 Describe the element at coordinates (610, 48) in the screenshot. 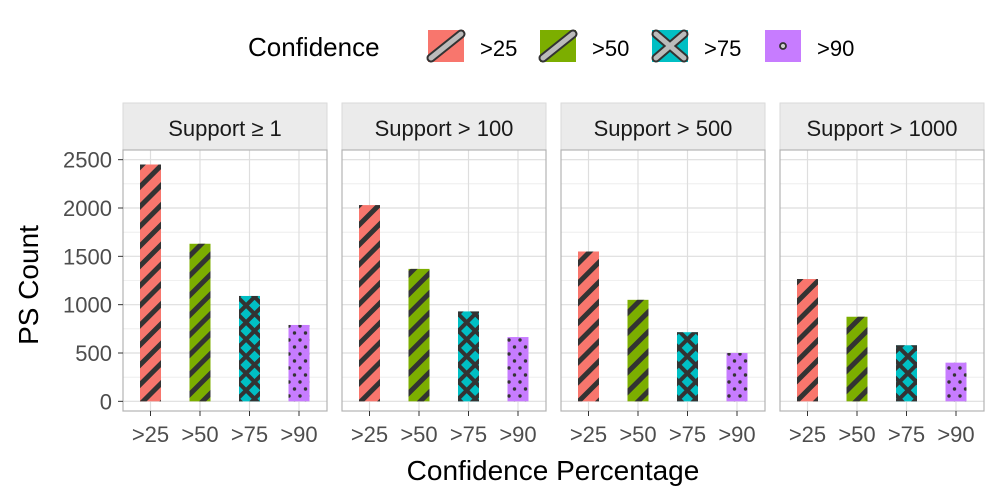

I see `legend-label: >50` at that location.